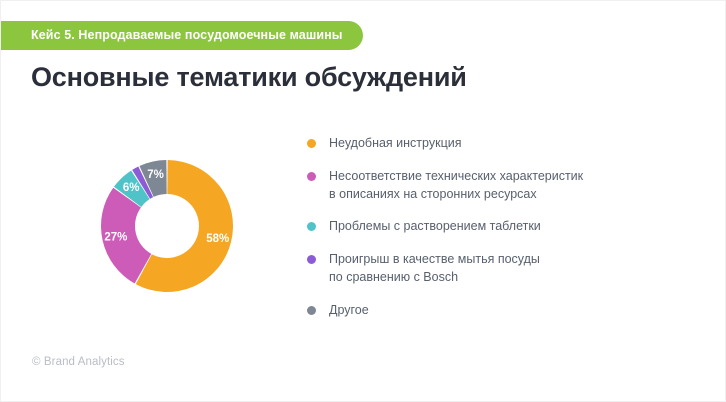 This screenshot has width=726, height=402. What do you see at coordinates (492, 144) in the screenshot?
I see `legend-item-0: Неудобная инструкция` at bounding box center [492, 144].